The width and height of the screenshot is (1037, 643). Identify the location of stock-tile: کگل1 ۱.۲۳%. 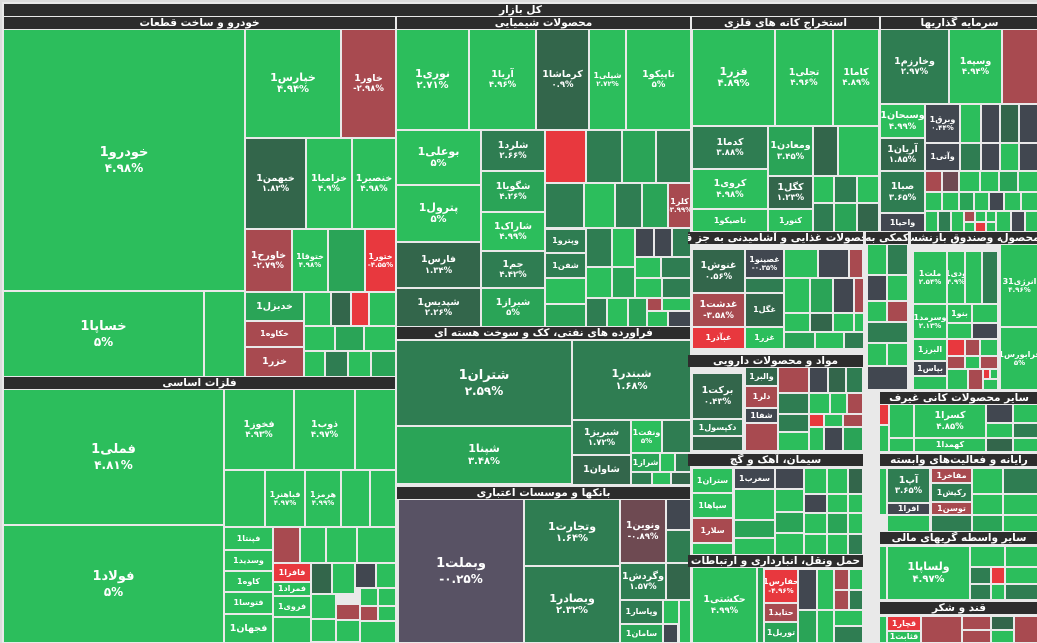
(790, 192).